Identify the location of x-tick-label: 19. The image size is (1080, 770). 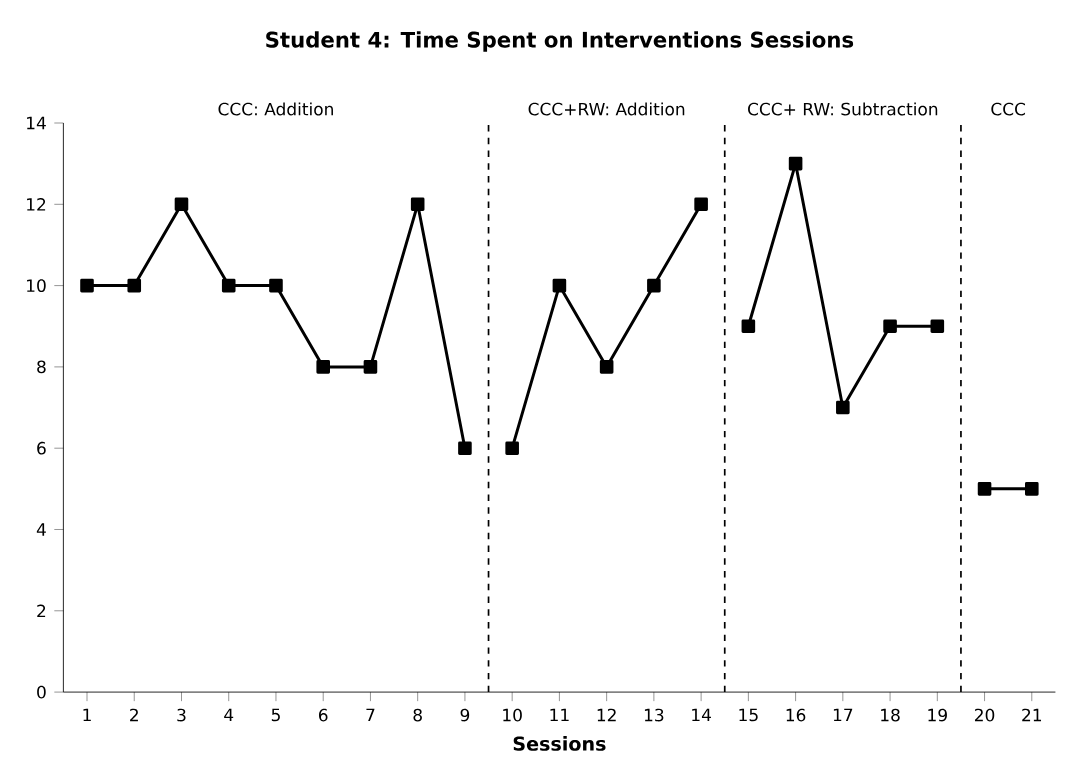
(937, 715).